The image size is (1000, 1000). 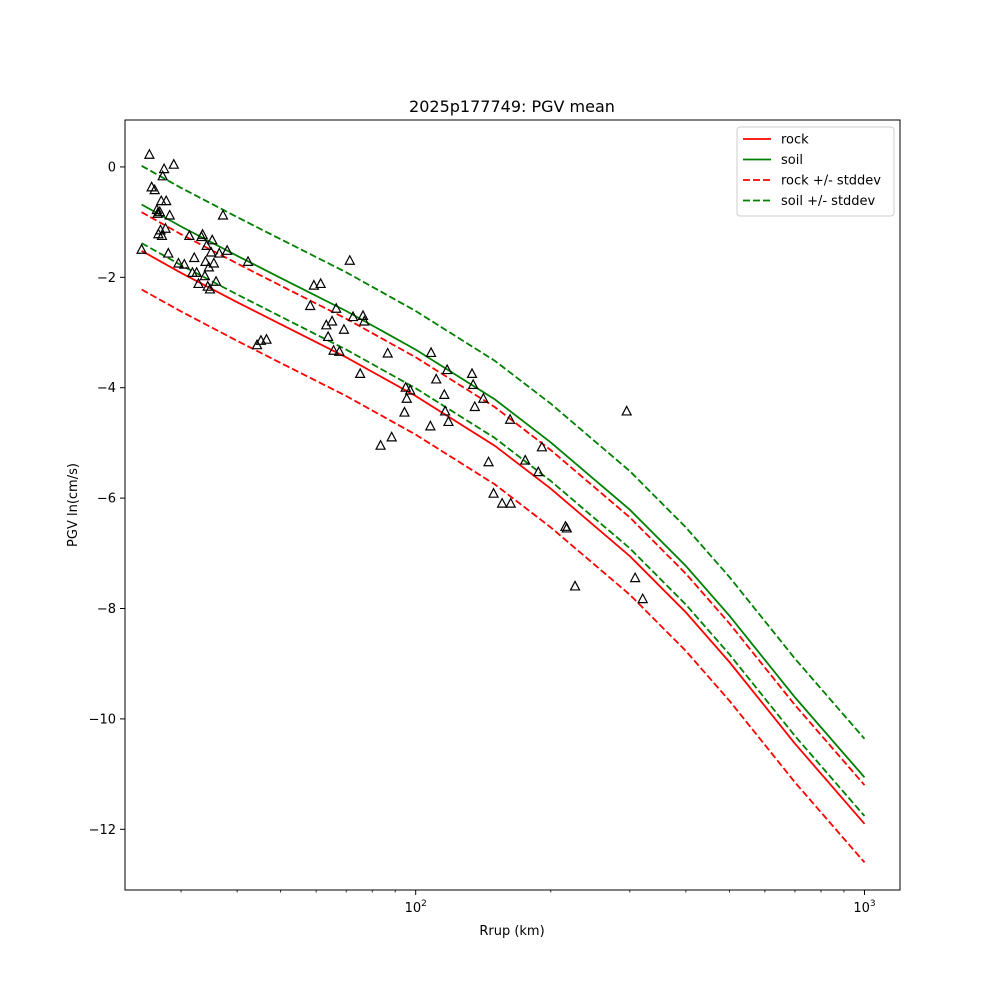 I want to click on y-axis-ticks: 0 −2 −4 −6 −8 −10 −12, so click(x=107, y=499).